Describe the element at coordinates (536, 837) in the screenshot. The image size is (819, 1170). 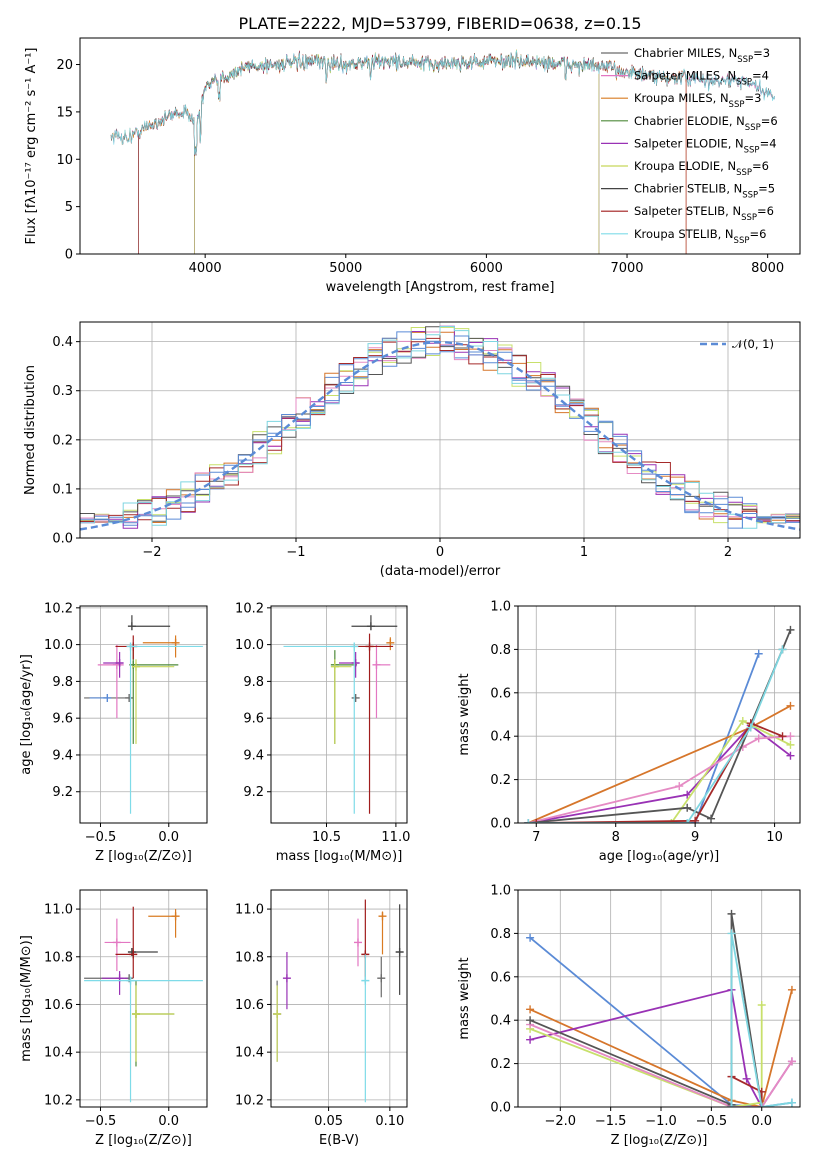
I see `x-tick-label: 7` at that location.